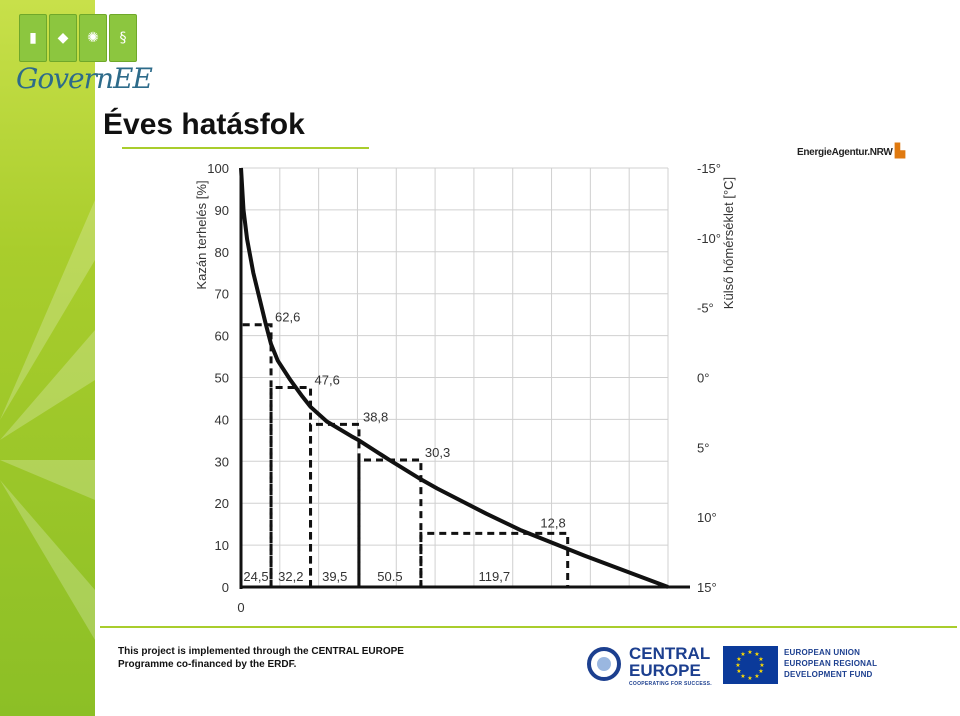  Describe the element at coordinates (222, 503) in the screenshot. I see `y-tick-label: 20` at that location.